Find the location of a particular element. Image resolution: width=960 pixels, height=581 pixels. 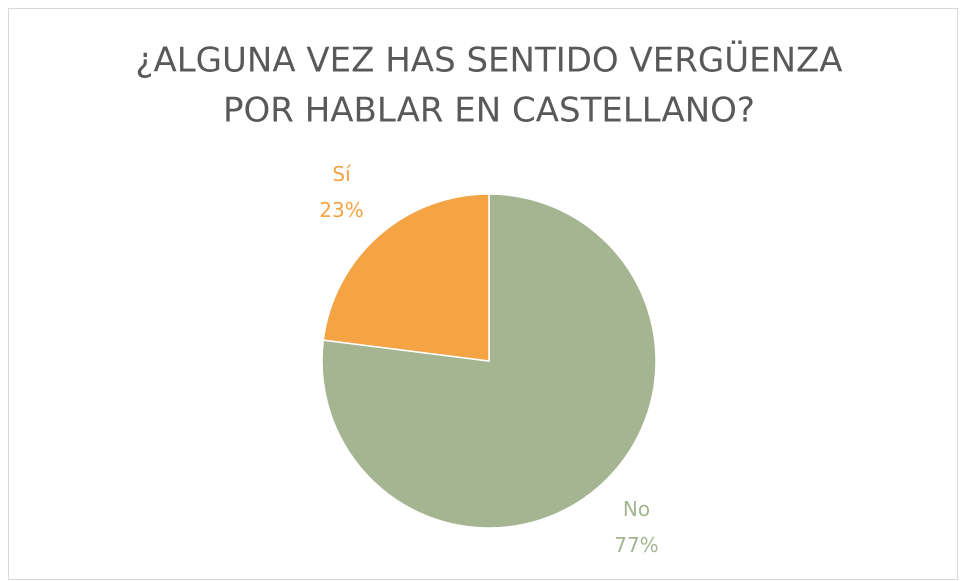

slice-category-label: No is located at coordinates (636, 509).